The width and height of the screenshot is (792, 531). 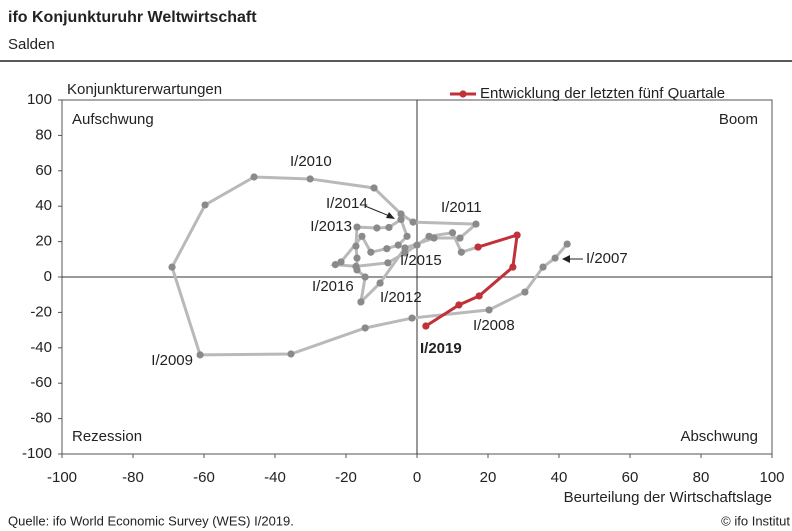 I want to click on title: ifo Konjunkturuhr Weltwirtschaft, so click(x=132, y=17).